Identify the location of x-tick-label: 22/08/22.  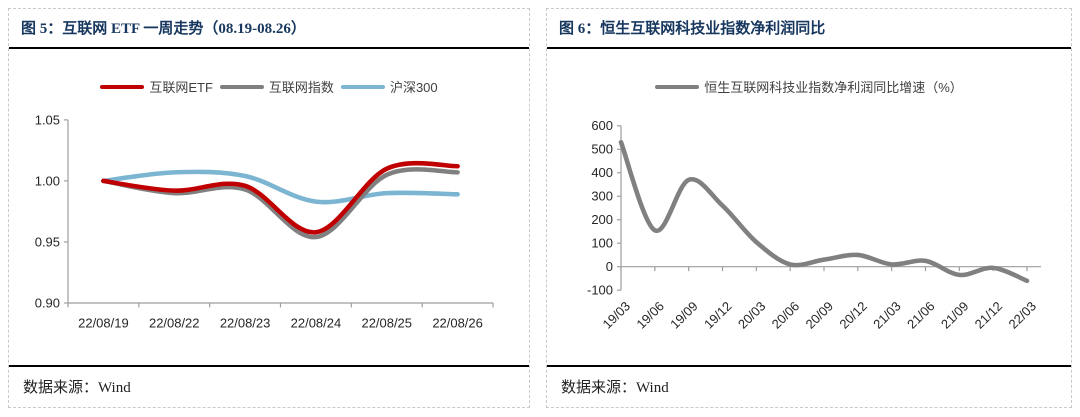
(174, 323).